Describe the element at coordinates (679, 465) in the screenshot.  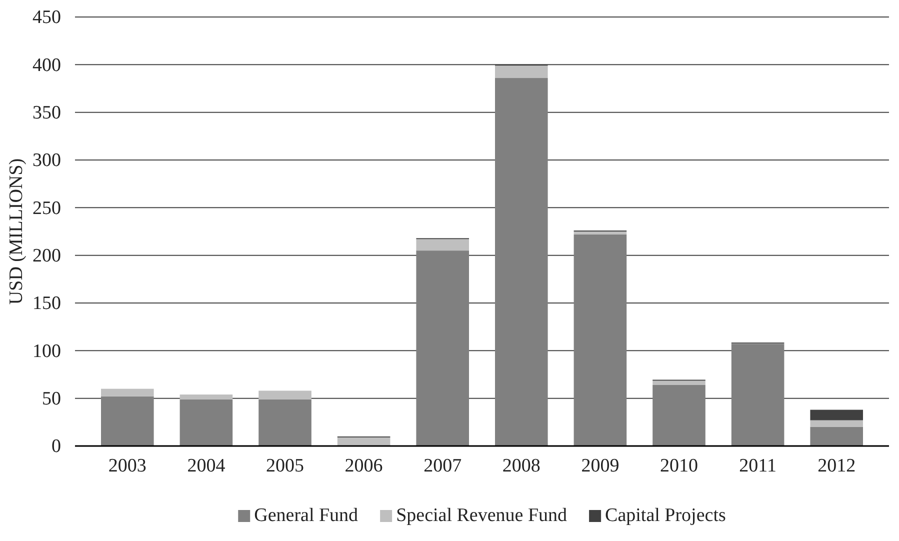
I see `x-tick-label: 2010` at that location.